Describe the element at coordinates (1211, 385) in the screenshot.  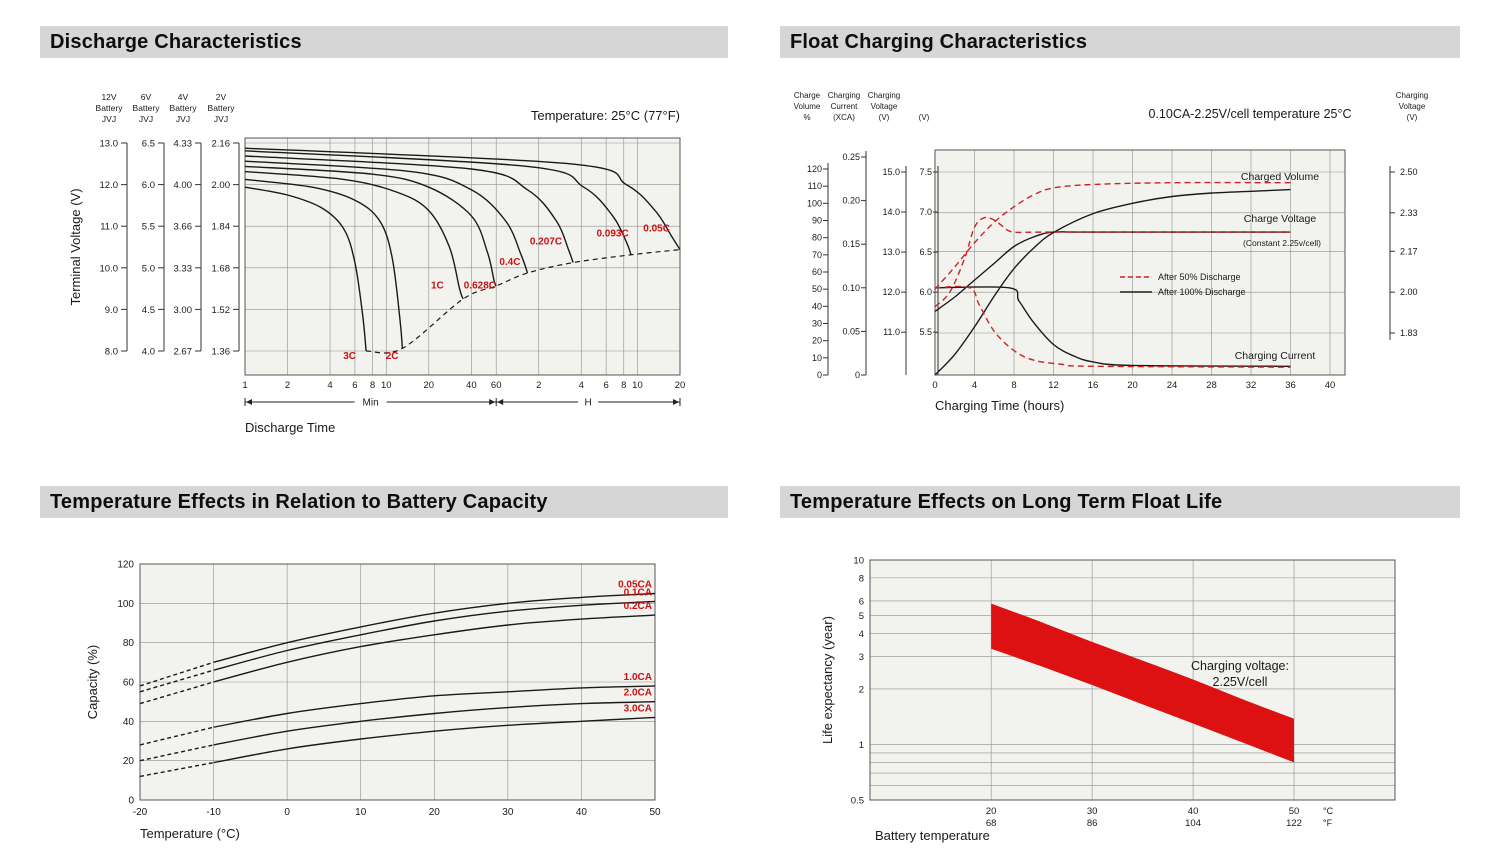
I see `svg-text: 28` at that location.